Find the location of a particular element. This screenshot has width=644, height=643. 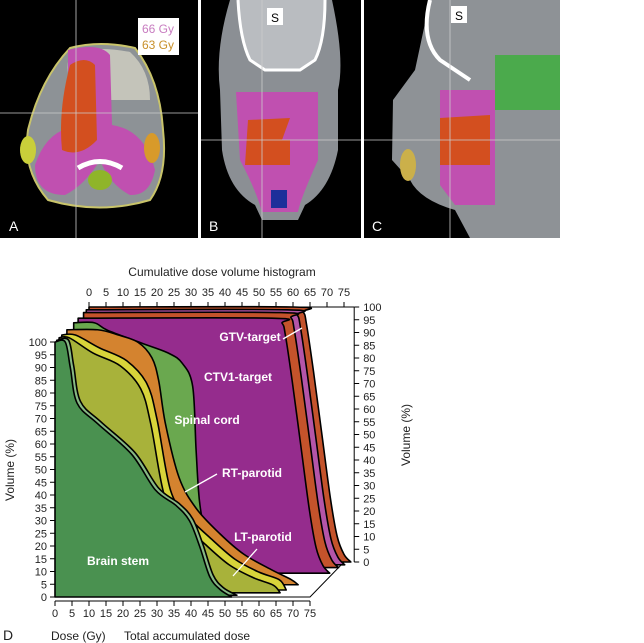

y-tick-label-right: 0 is located at coordinates (366, 563).